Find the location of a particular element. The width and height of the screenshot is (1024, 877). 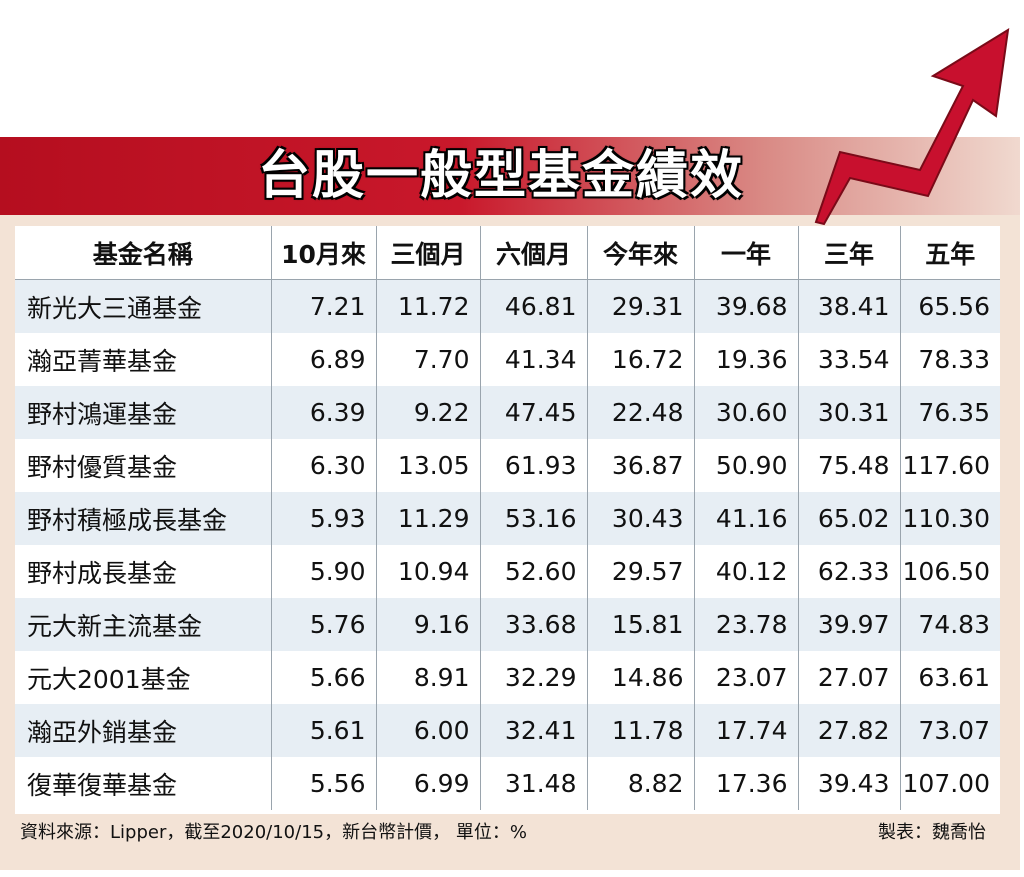

value-cell: 39.97 is located at coordinates (849, 624).